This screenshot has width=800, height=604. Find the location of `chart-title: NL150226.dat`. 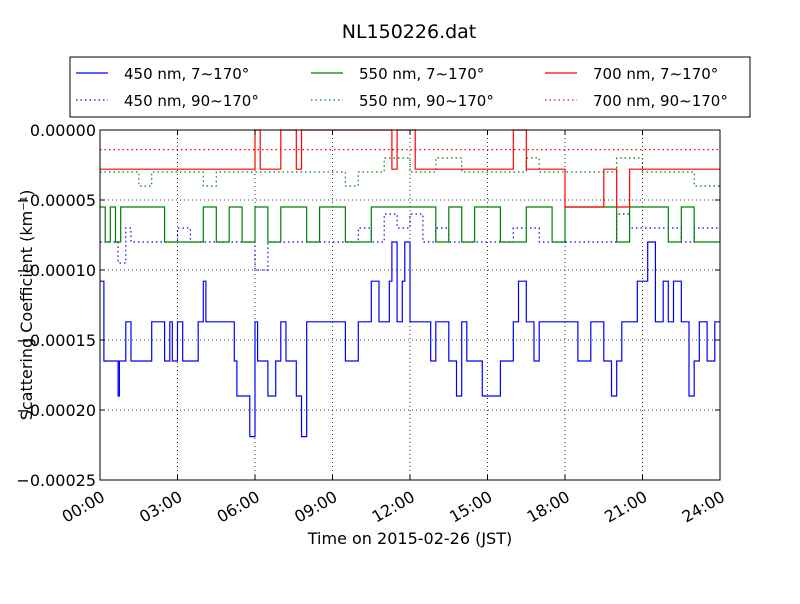

chart-title: NL150226.dat is located at coordinates (409, 32).